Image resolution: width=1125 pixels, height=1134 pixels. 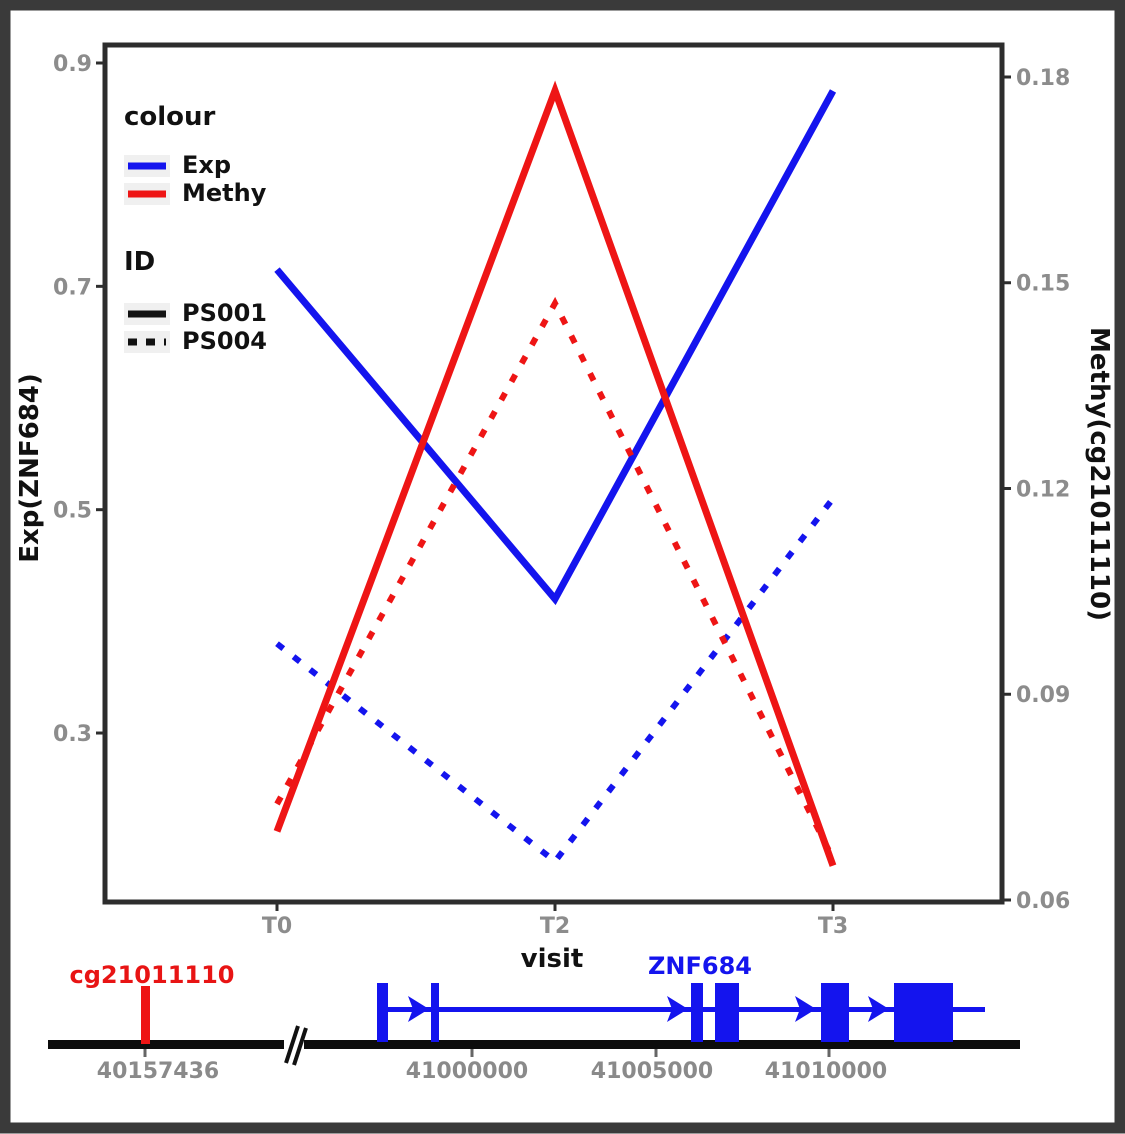 What do you see at coordinates (826, 1071) in the screenshot?
I see `genomic-tick-label: 41010000` at bounding box center [826, 1071].